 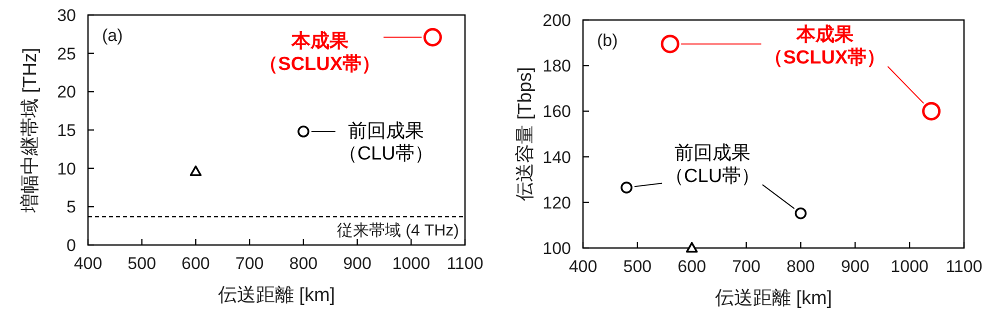 What do you see at coordinates (556, 20) in the screenshot?
I see `y-tick-label: 200` at bounding box center [556, 20].